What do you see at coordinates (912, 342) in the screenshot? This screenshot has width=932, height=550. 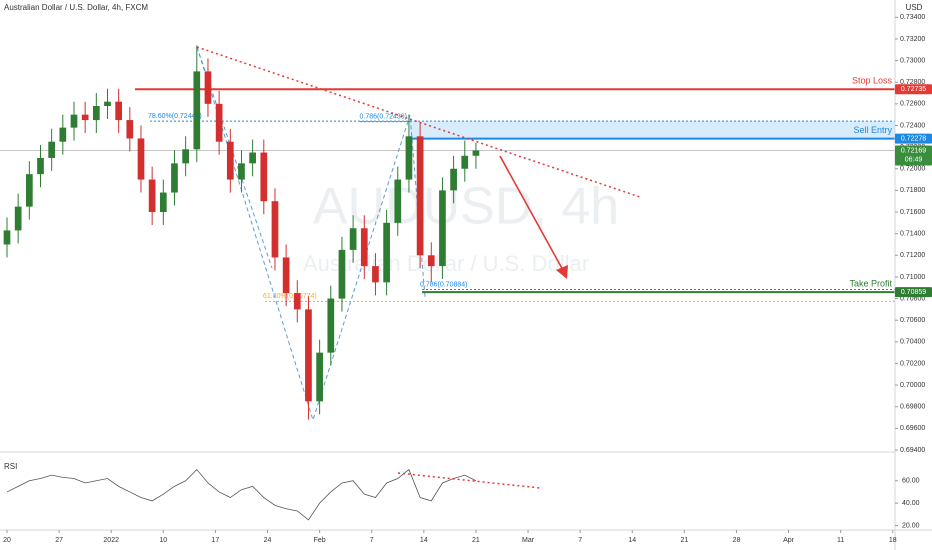 I see `y-tick-label: 0.70400` at bounding box center [912, 342].